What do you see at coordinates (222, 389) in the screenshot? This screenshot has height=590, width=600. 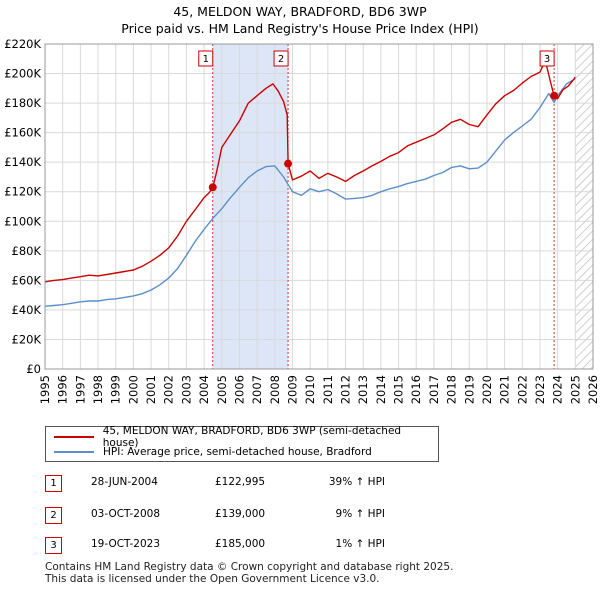 I see `x-tick-label: 2005` at bounding box center [222, 389].